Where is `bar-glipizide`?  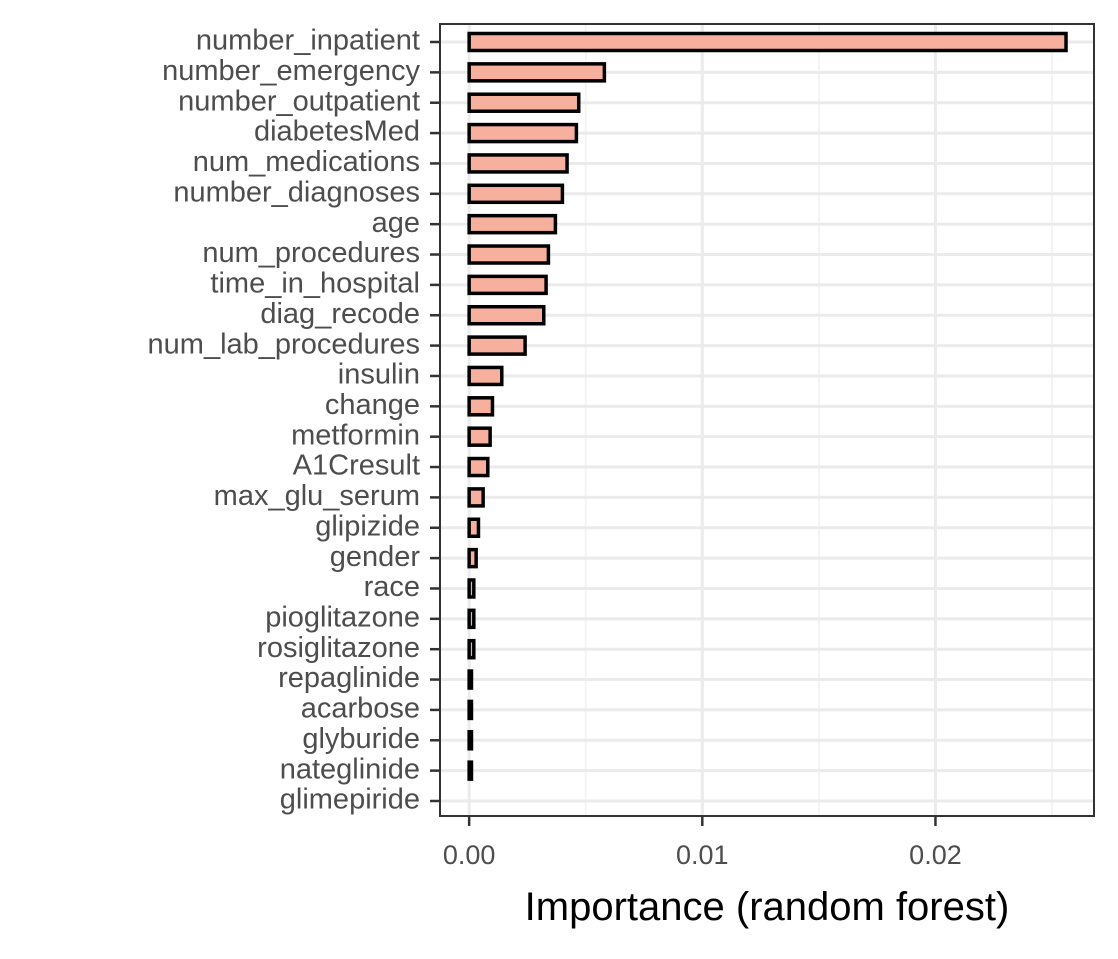 bar-glipizide is located at coordinates (474, 528).